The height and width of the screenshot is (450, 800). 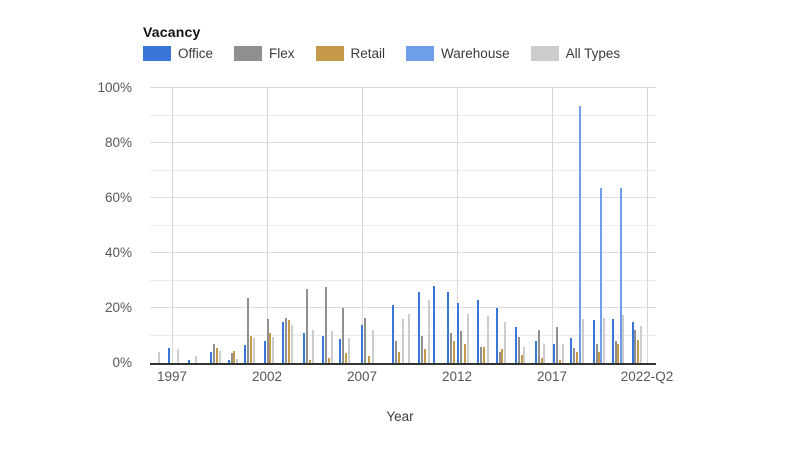 I want to click on legend-label: Flex, so click(x=282, y=53).